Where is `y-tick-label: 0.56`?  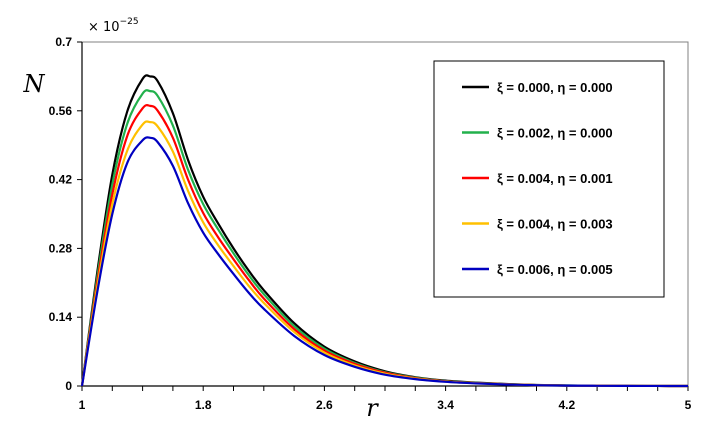 y-tick-label: 0.56 is located at coordinates (61, 111).